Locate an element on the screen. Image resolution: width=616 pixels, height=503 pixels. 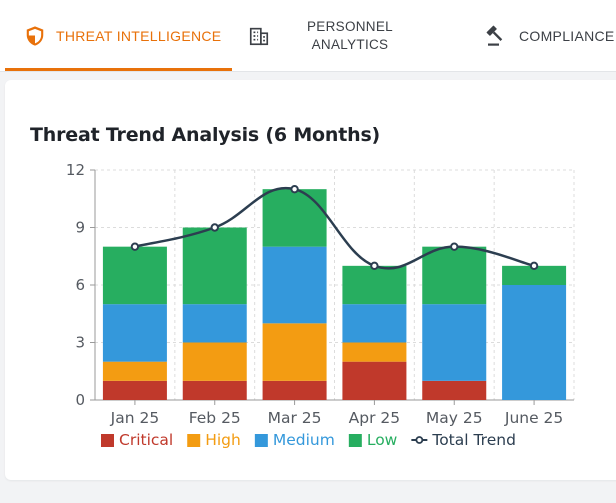
tab-compliance: COMPLIANCE I is located at coordinates (550, 35).